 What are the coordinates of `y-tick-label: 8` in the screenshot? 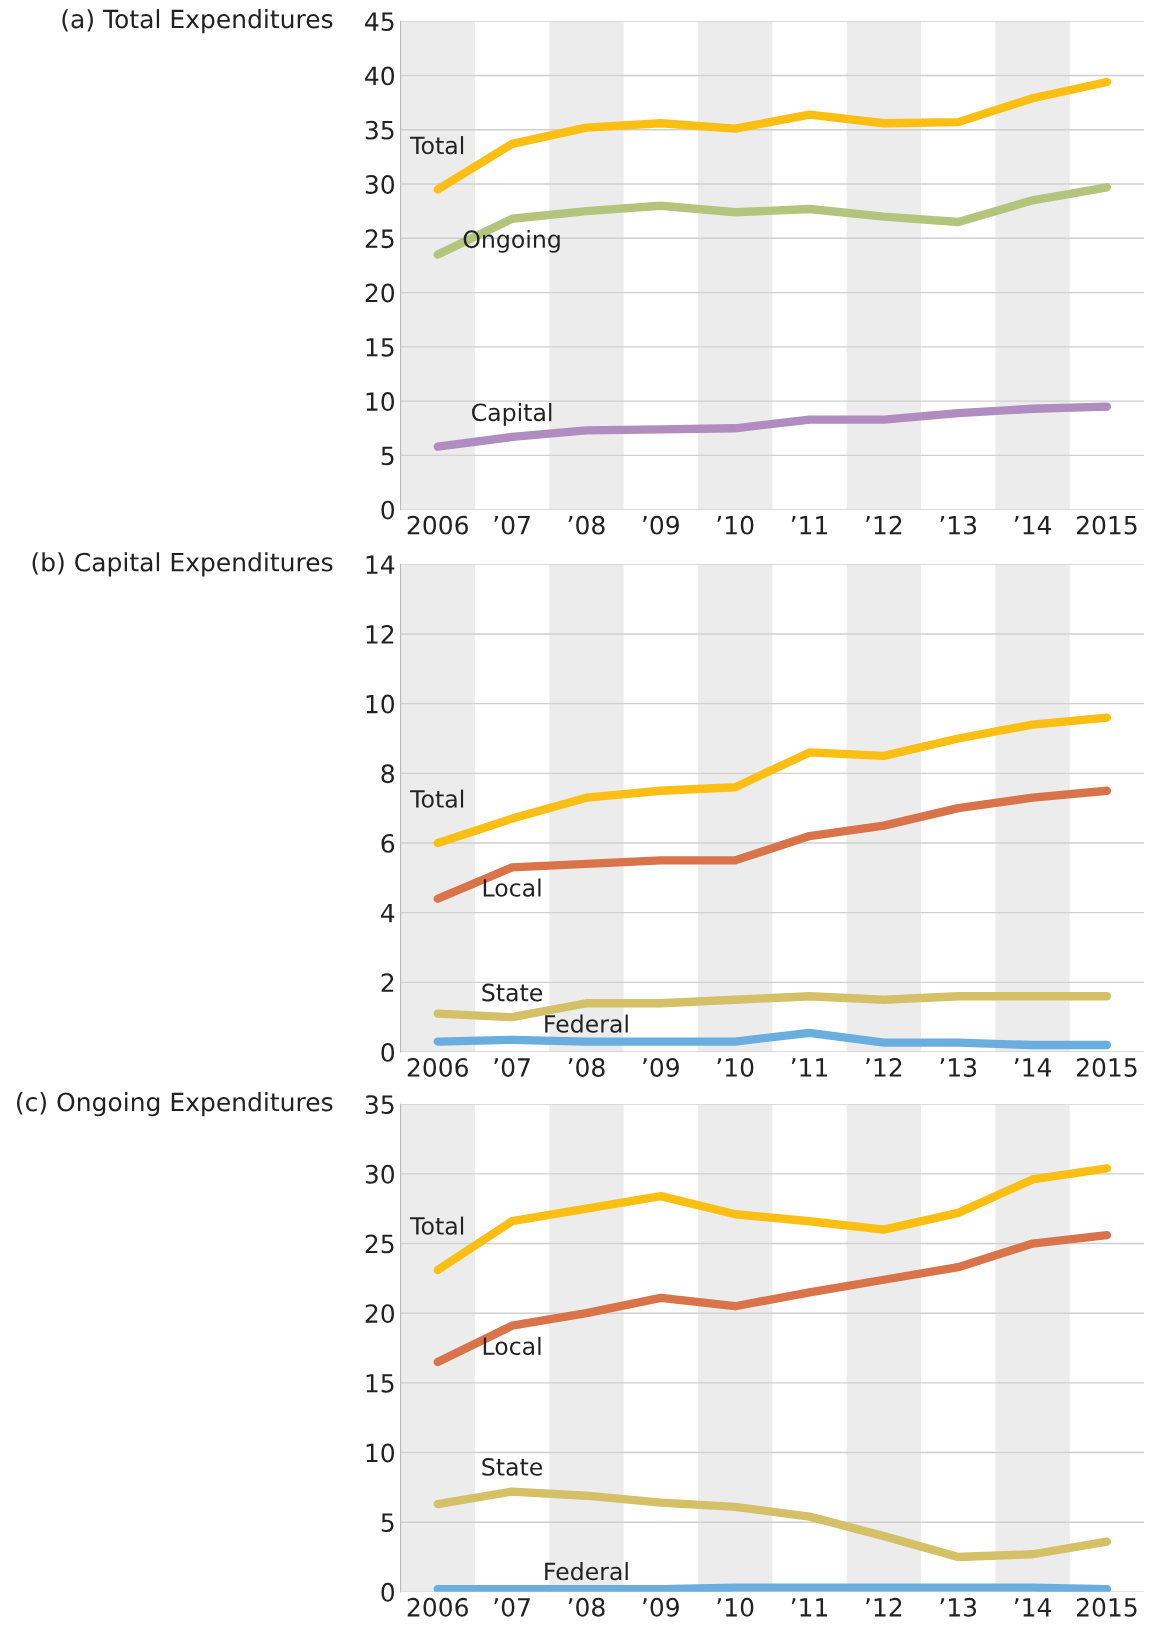 It's located at (387, 774).